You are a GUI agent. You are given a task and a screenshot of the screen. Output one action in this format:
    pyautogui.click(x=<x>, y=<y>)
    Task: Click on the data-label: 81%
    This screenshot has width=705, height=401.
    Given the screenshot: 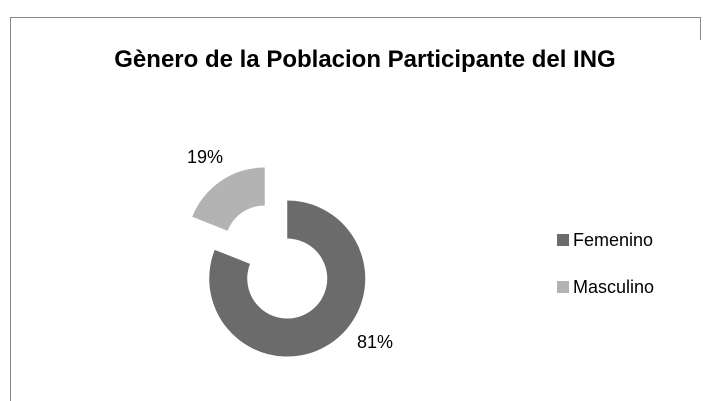 What is the action you would take?
    pyautogui.click(x=375, y=342)
    